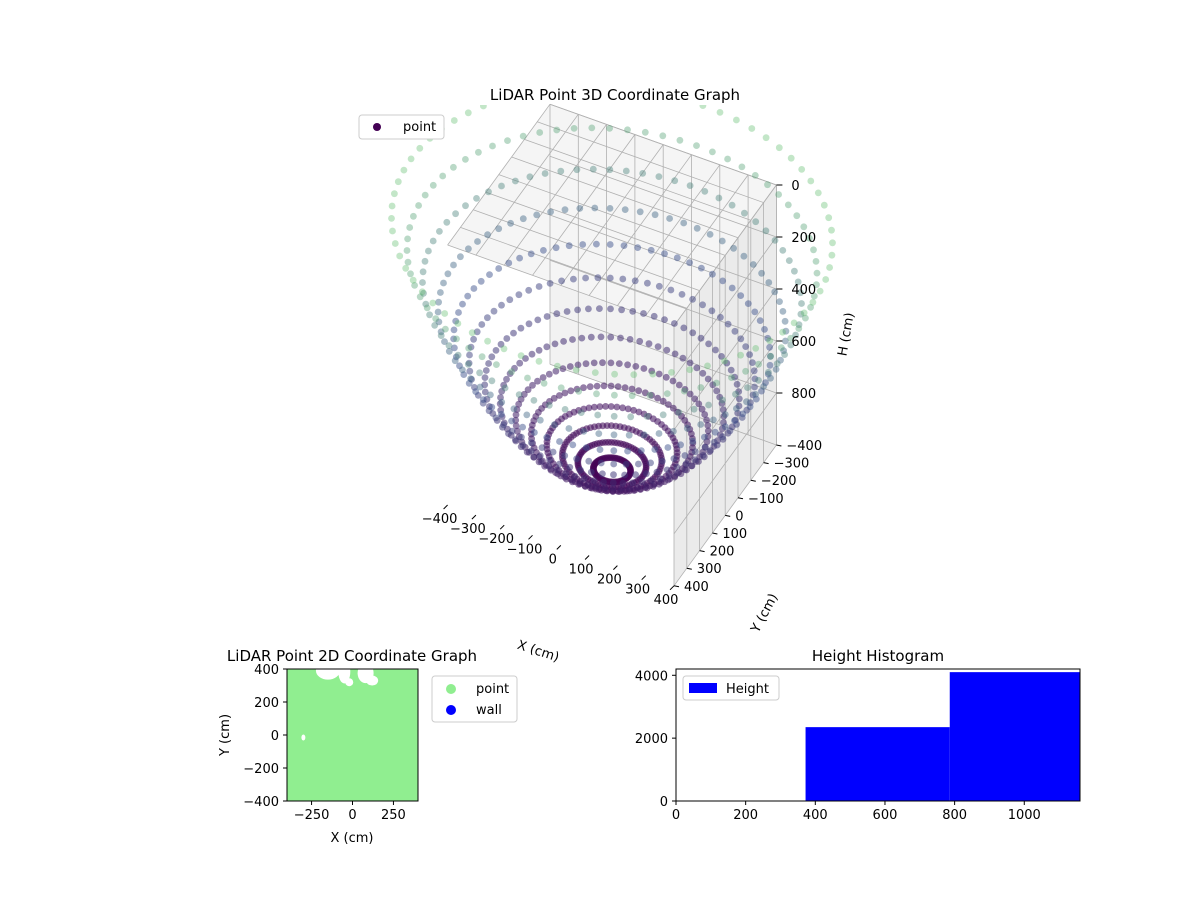  What do you see at coordinates (703, 688) in the screenshot?
I see `chart-hist-legend-patch` at bounding box center [703, 688].